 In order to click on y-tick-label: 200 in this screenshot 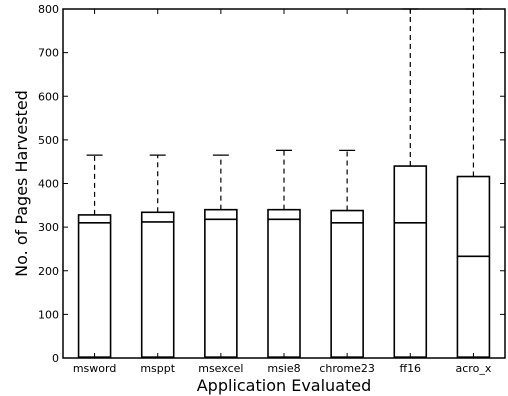, I will do `click(48, 271)`.